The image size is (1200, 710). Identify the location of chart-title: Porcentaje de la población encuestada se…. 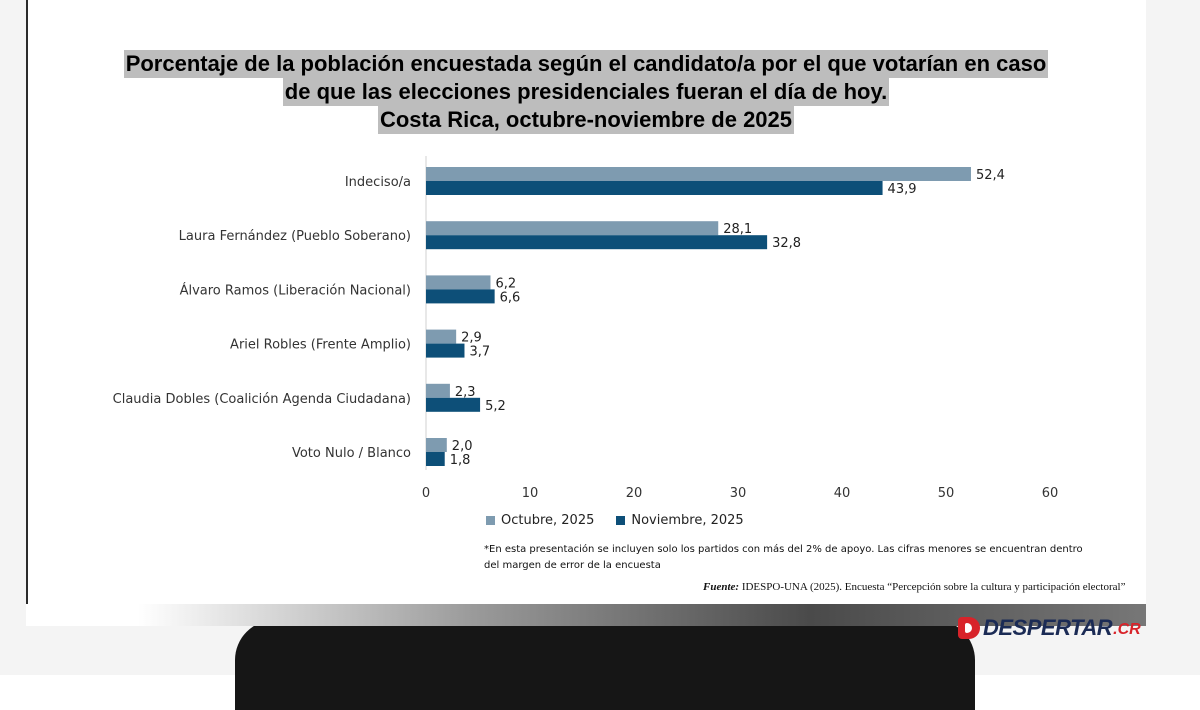
(586, 92).